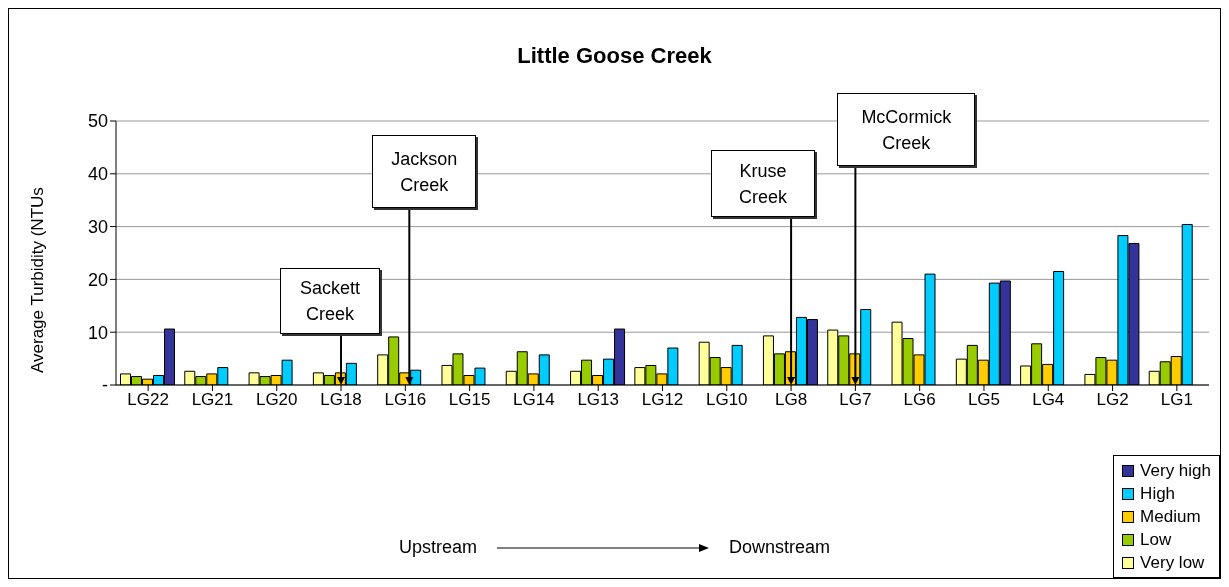 Image resolution: width=1229 pixels, height=587 pixels. Describe the element at coordinates (105, 385) in the screenshot. I see `y-tick-label: -` at that location.